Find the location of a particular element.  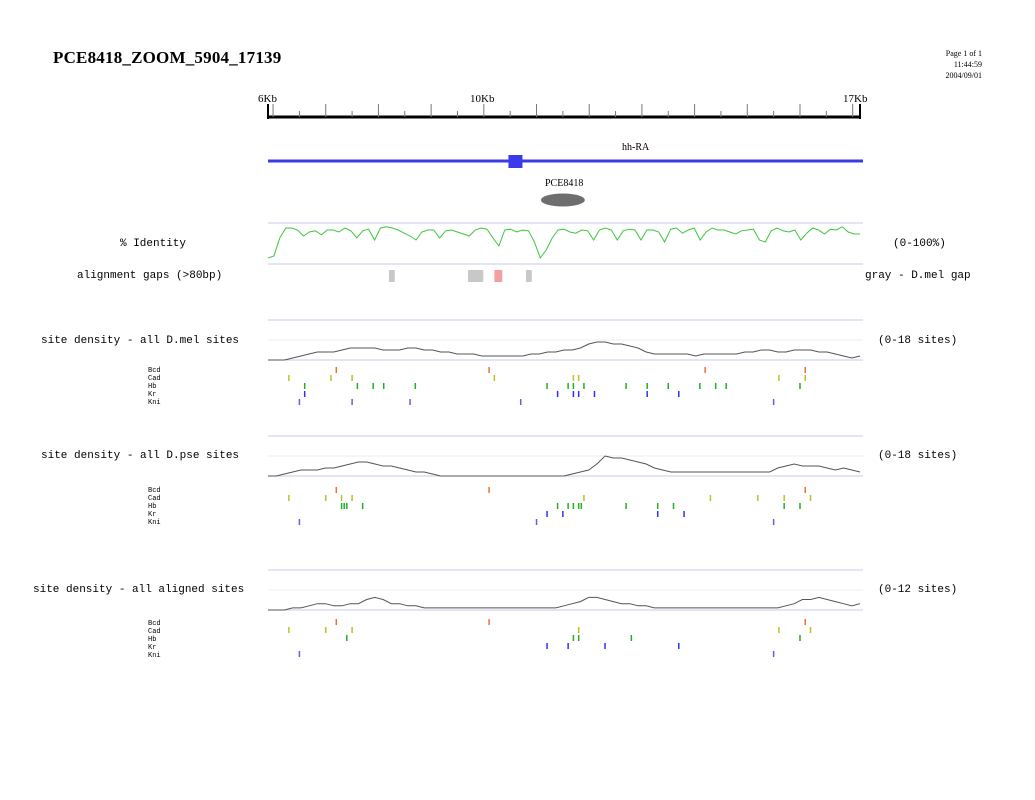

track-dmel-label: site density - all D.mel sites is located at coordinates (140, 341).